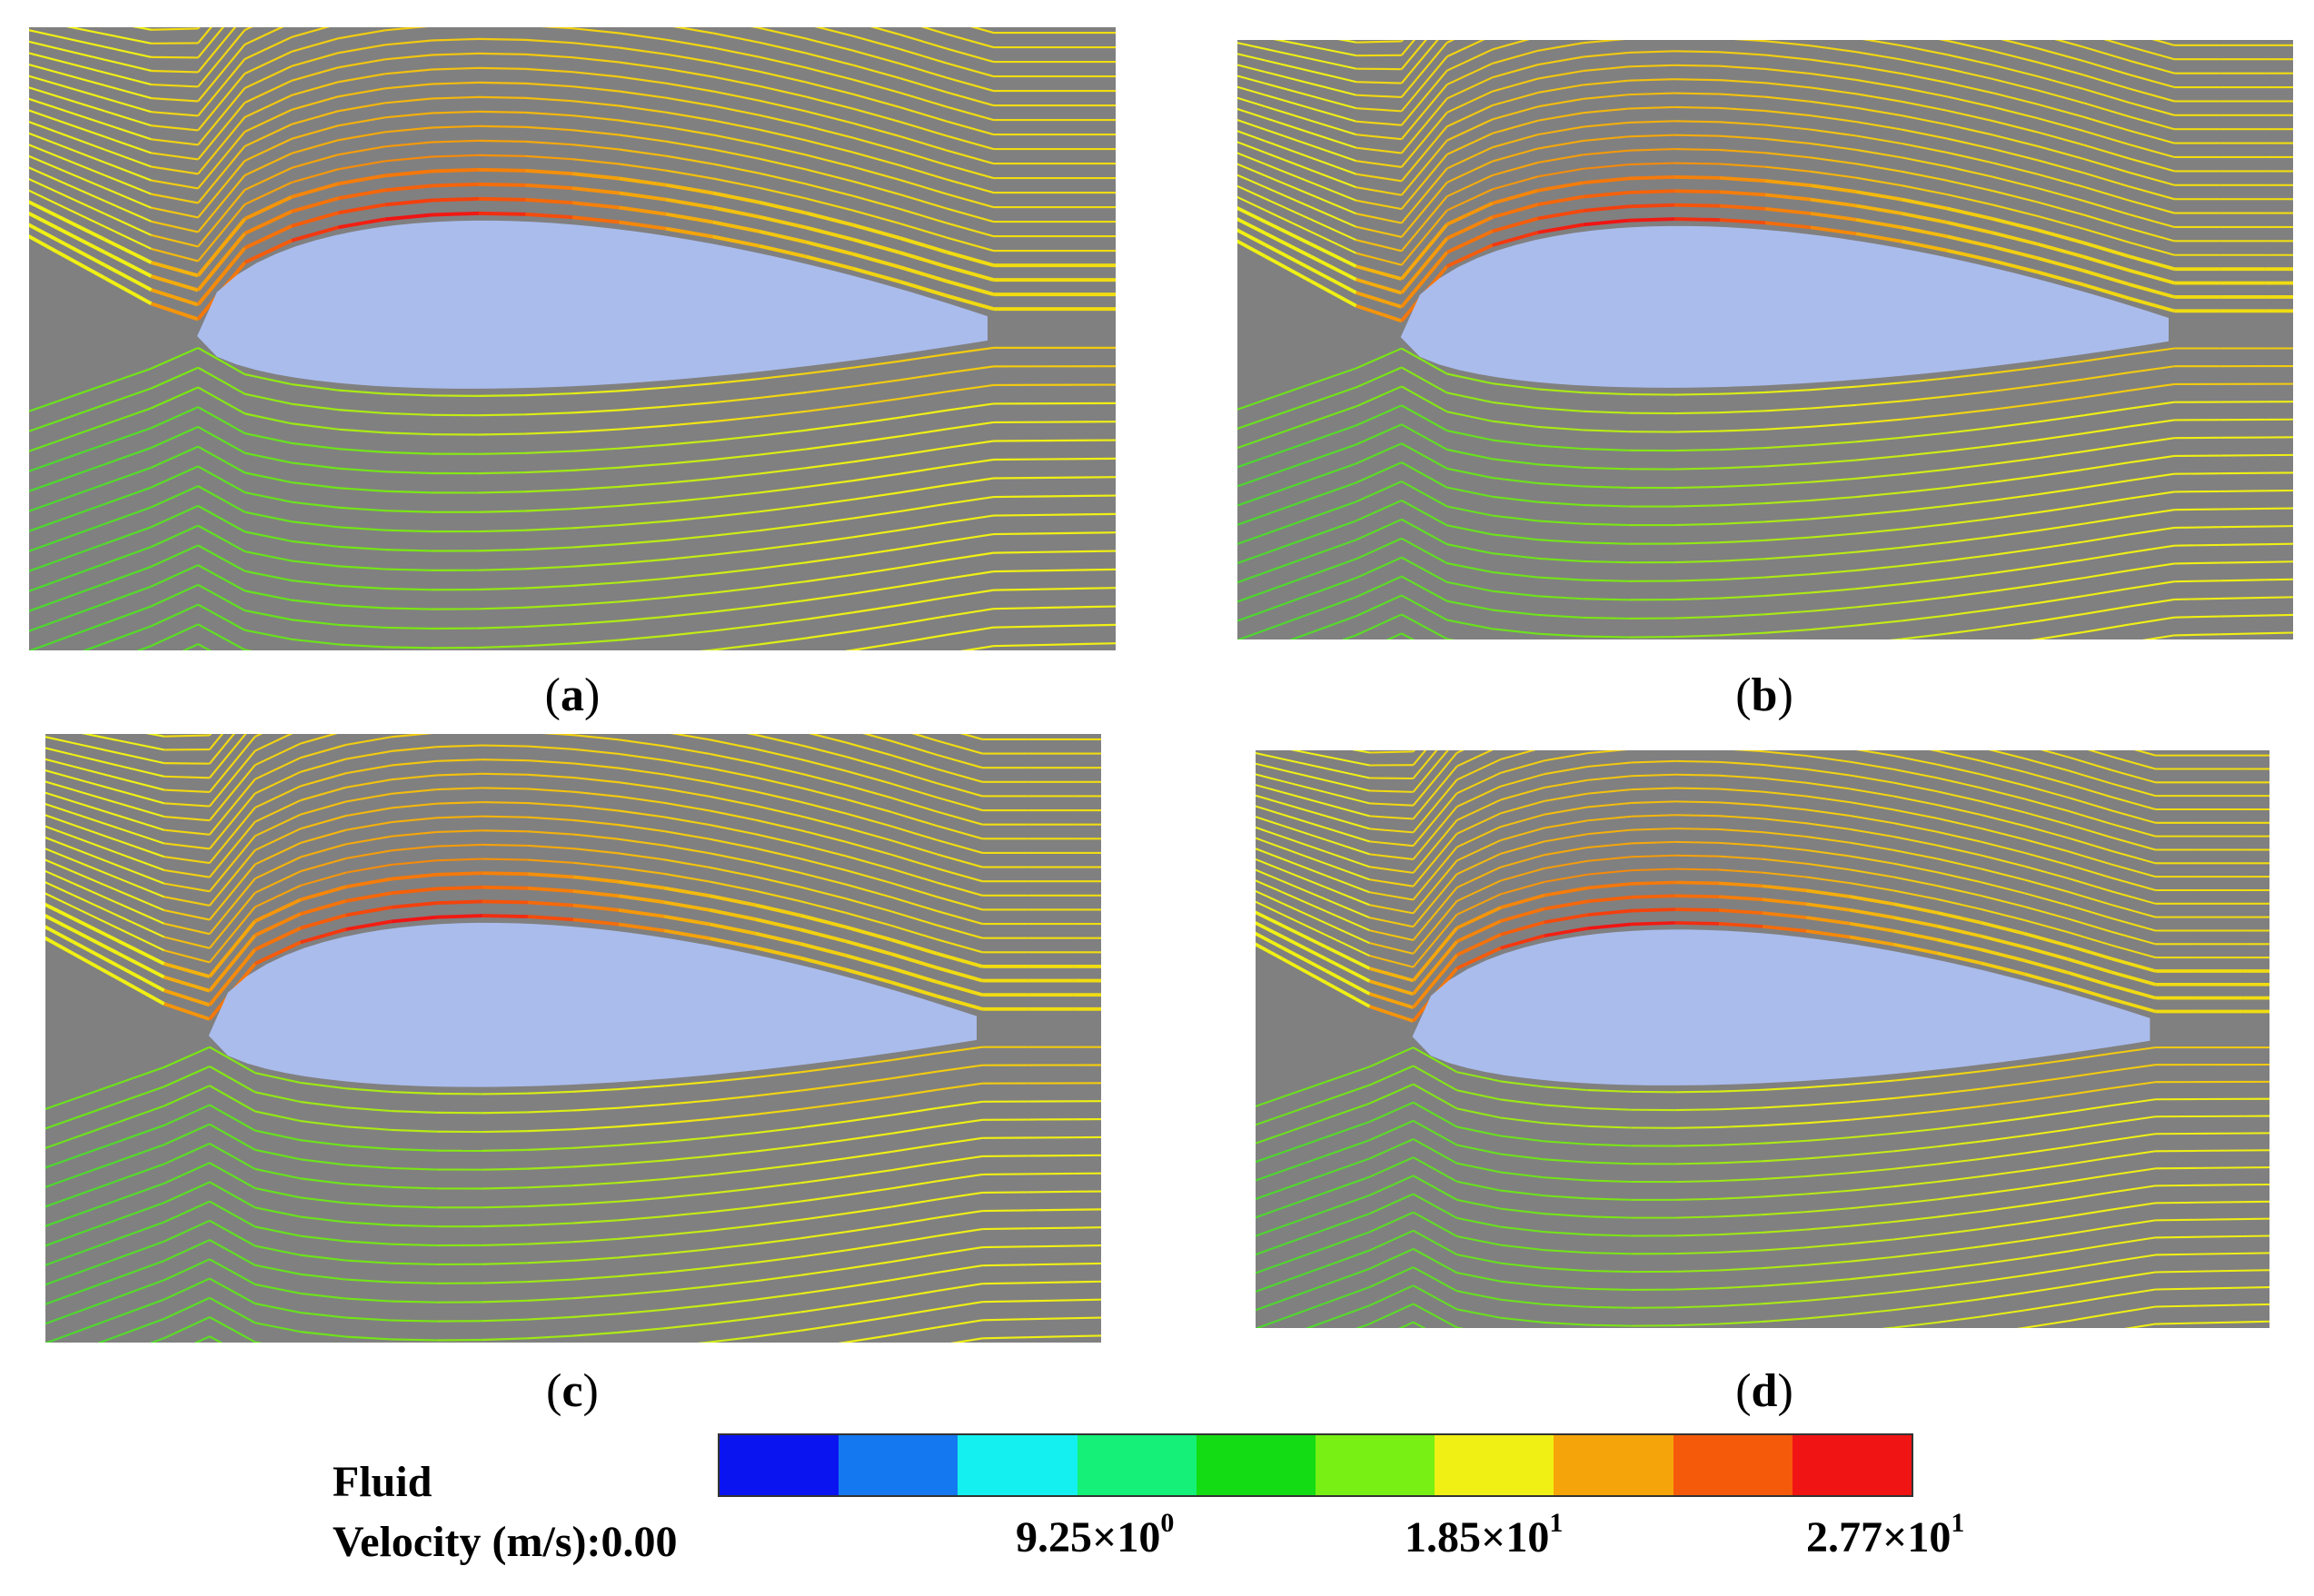 This screenshot has height=1596, width=2314. I want to click on airfoil, so click(593, 1004).